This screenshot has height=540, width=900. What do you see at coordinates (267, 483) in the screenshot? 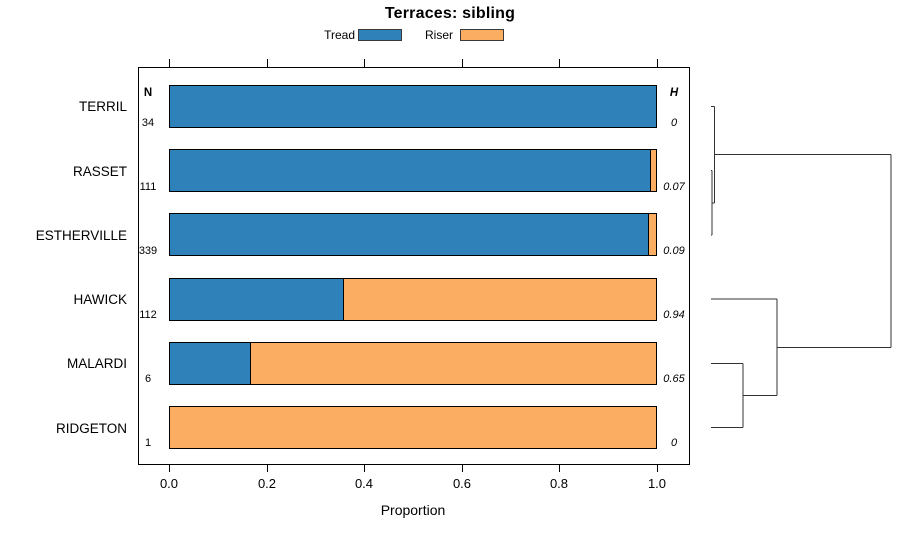
I see `x-tick-label: 0.2` at bounding box center [267, 483].